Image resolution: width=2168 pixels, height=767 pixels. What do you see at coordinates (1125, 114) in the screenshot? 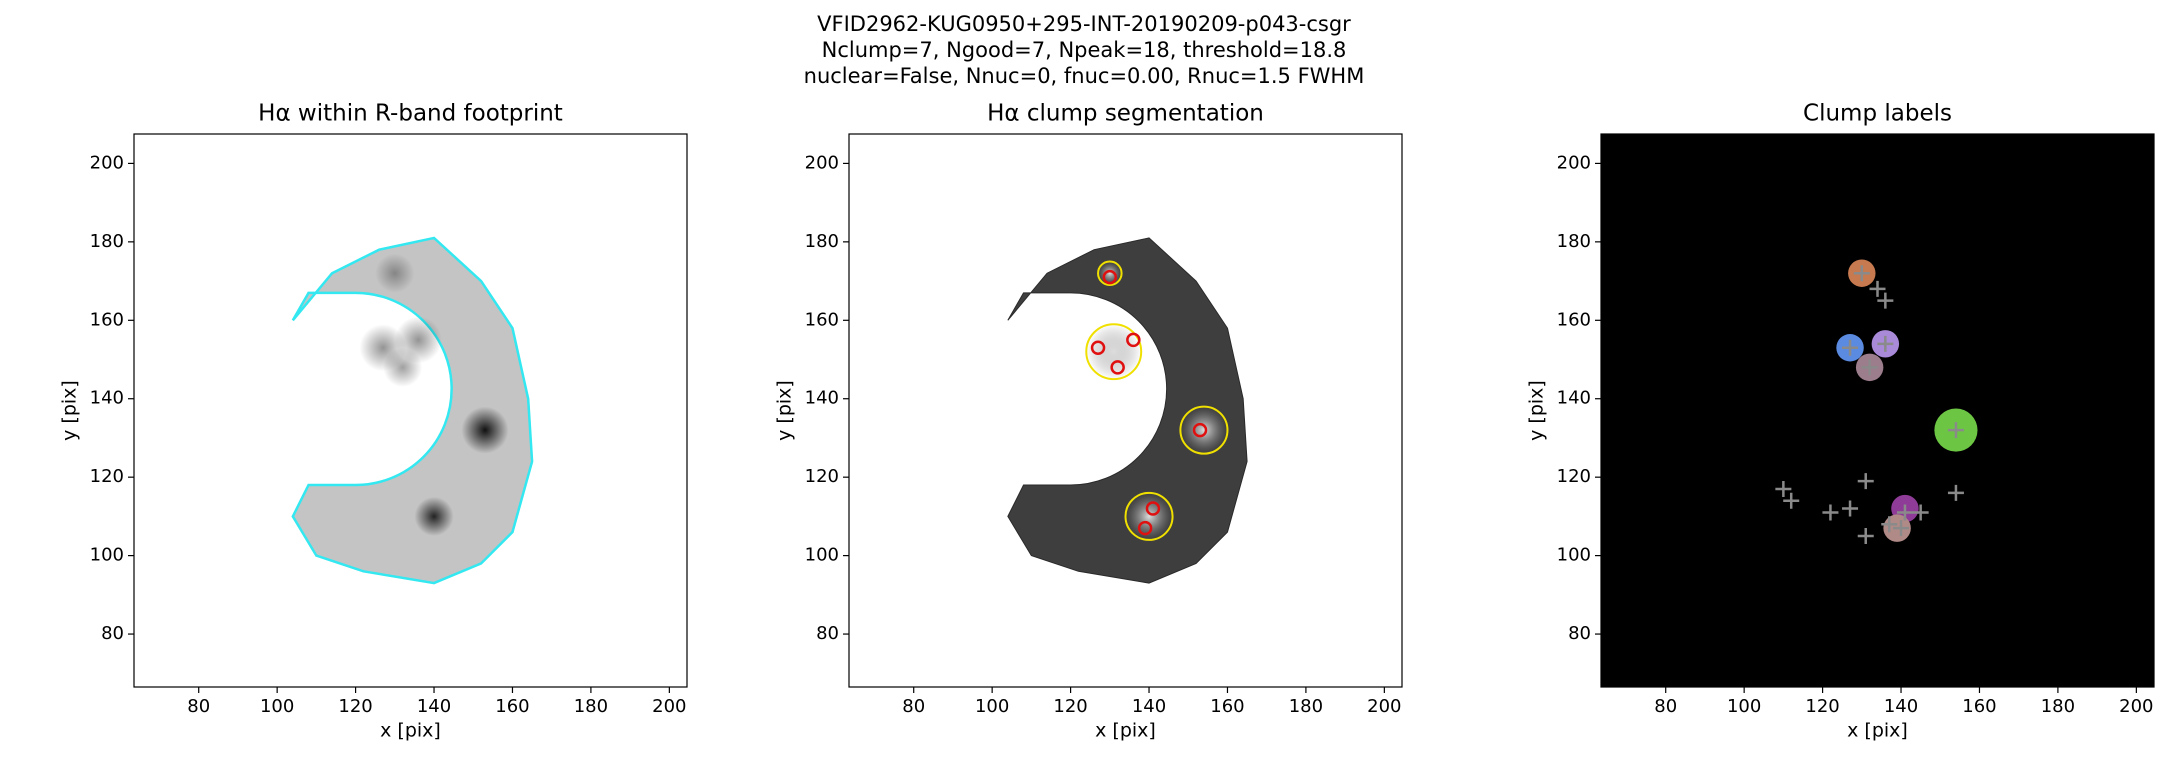
I see `axes-title: Hα clump segmentation` at bounding box center [1125, 114].